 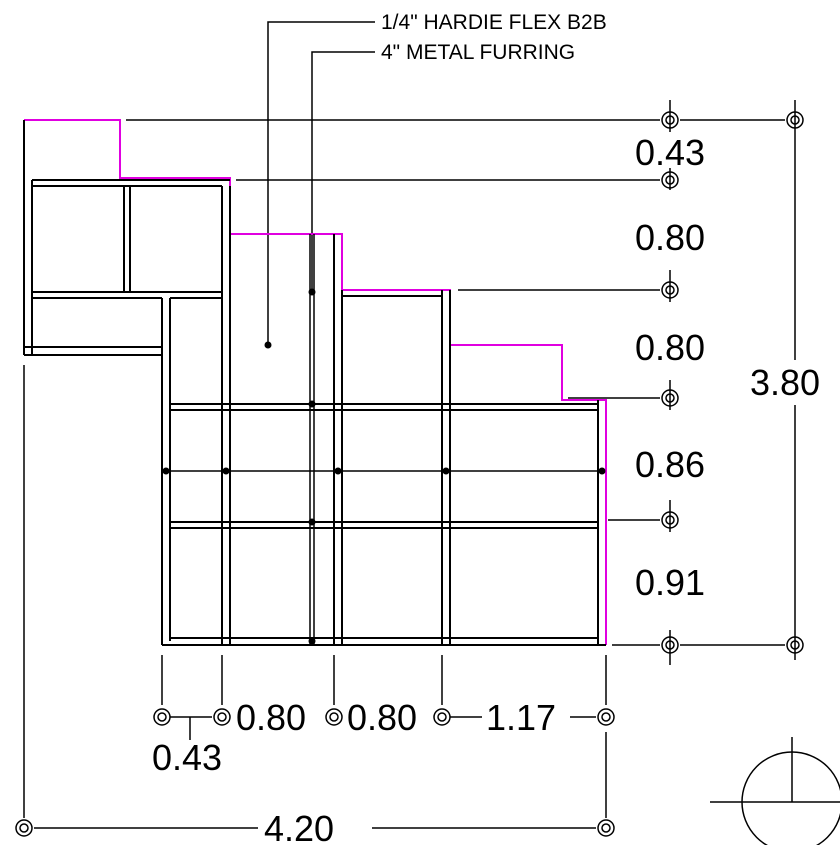 I want to click on annotation-metal-furring: 4" METAL FURRING, so click(x=443, y=165).